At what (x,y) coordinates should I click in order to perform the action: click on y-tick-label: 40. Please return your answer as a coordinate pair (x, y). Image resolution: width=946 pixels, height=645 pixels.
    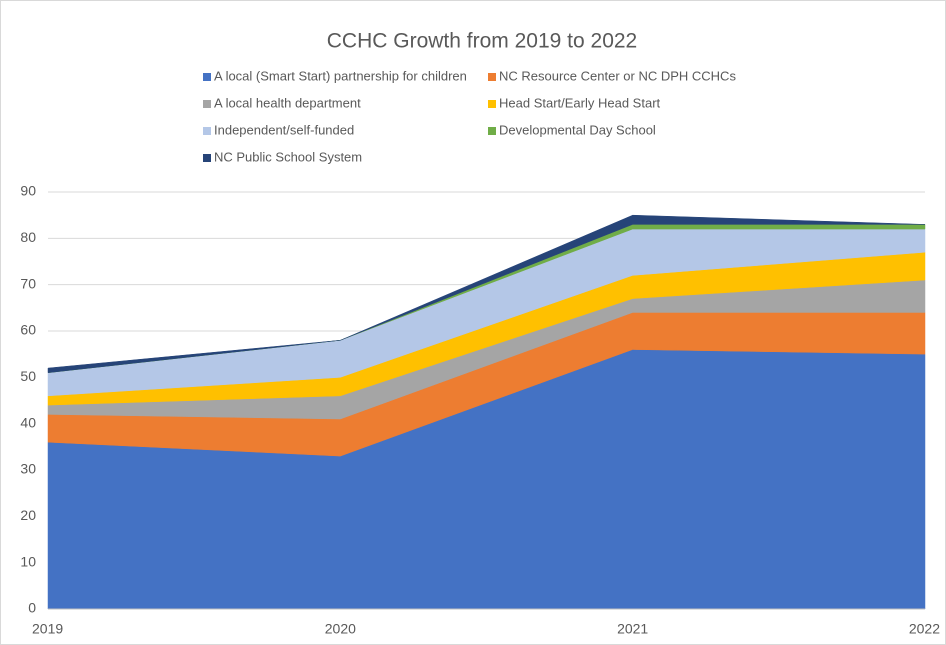
    Looking at the image, I should click on (28, 422).